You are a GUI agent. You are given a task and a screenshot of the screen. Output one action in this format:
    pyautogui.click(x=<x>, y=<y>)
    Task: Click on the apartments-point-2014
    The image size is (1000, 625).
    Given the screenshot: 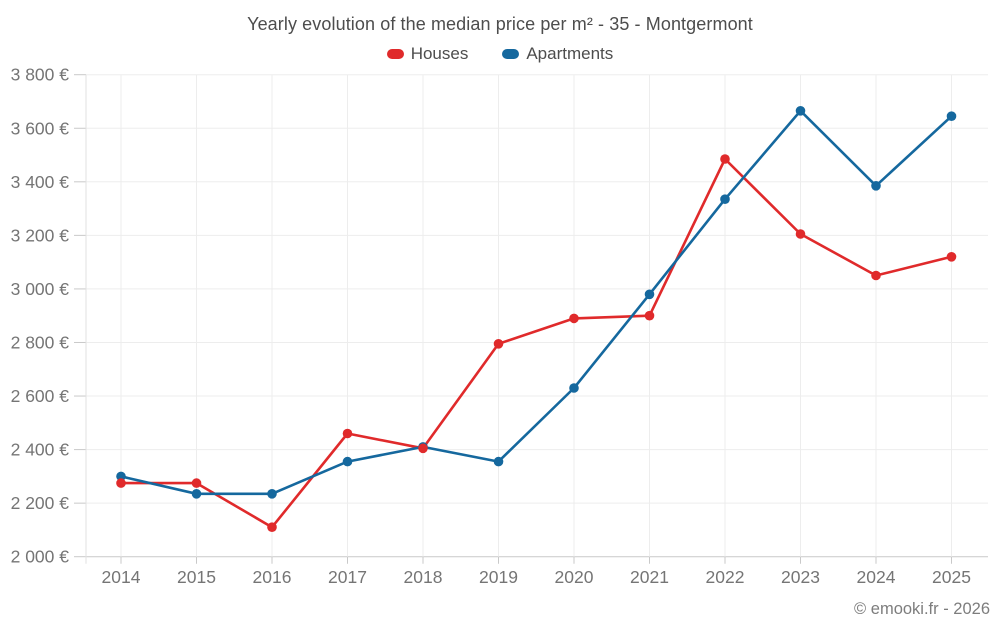 What is the action you would take?
    pyautogui.click(x=121, y=476)
    